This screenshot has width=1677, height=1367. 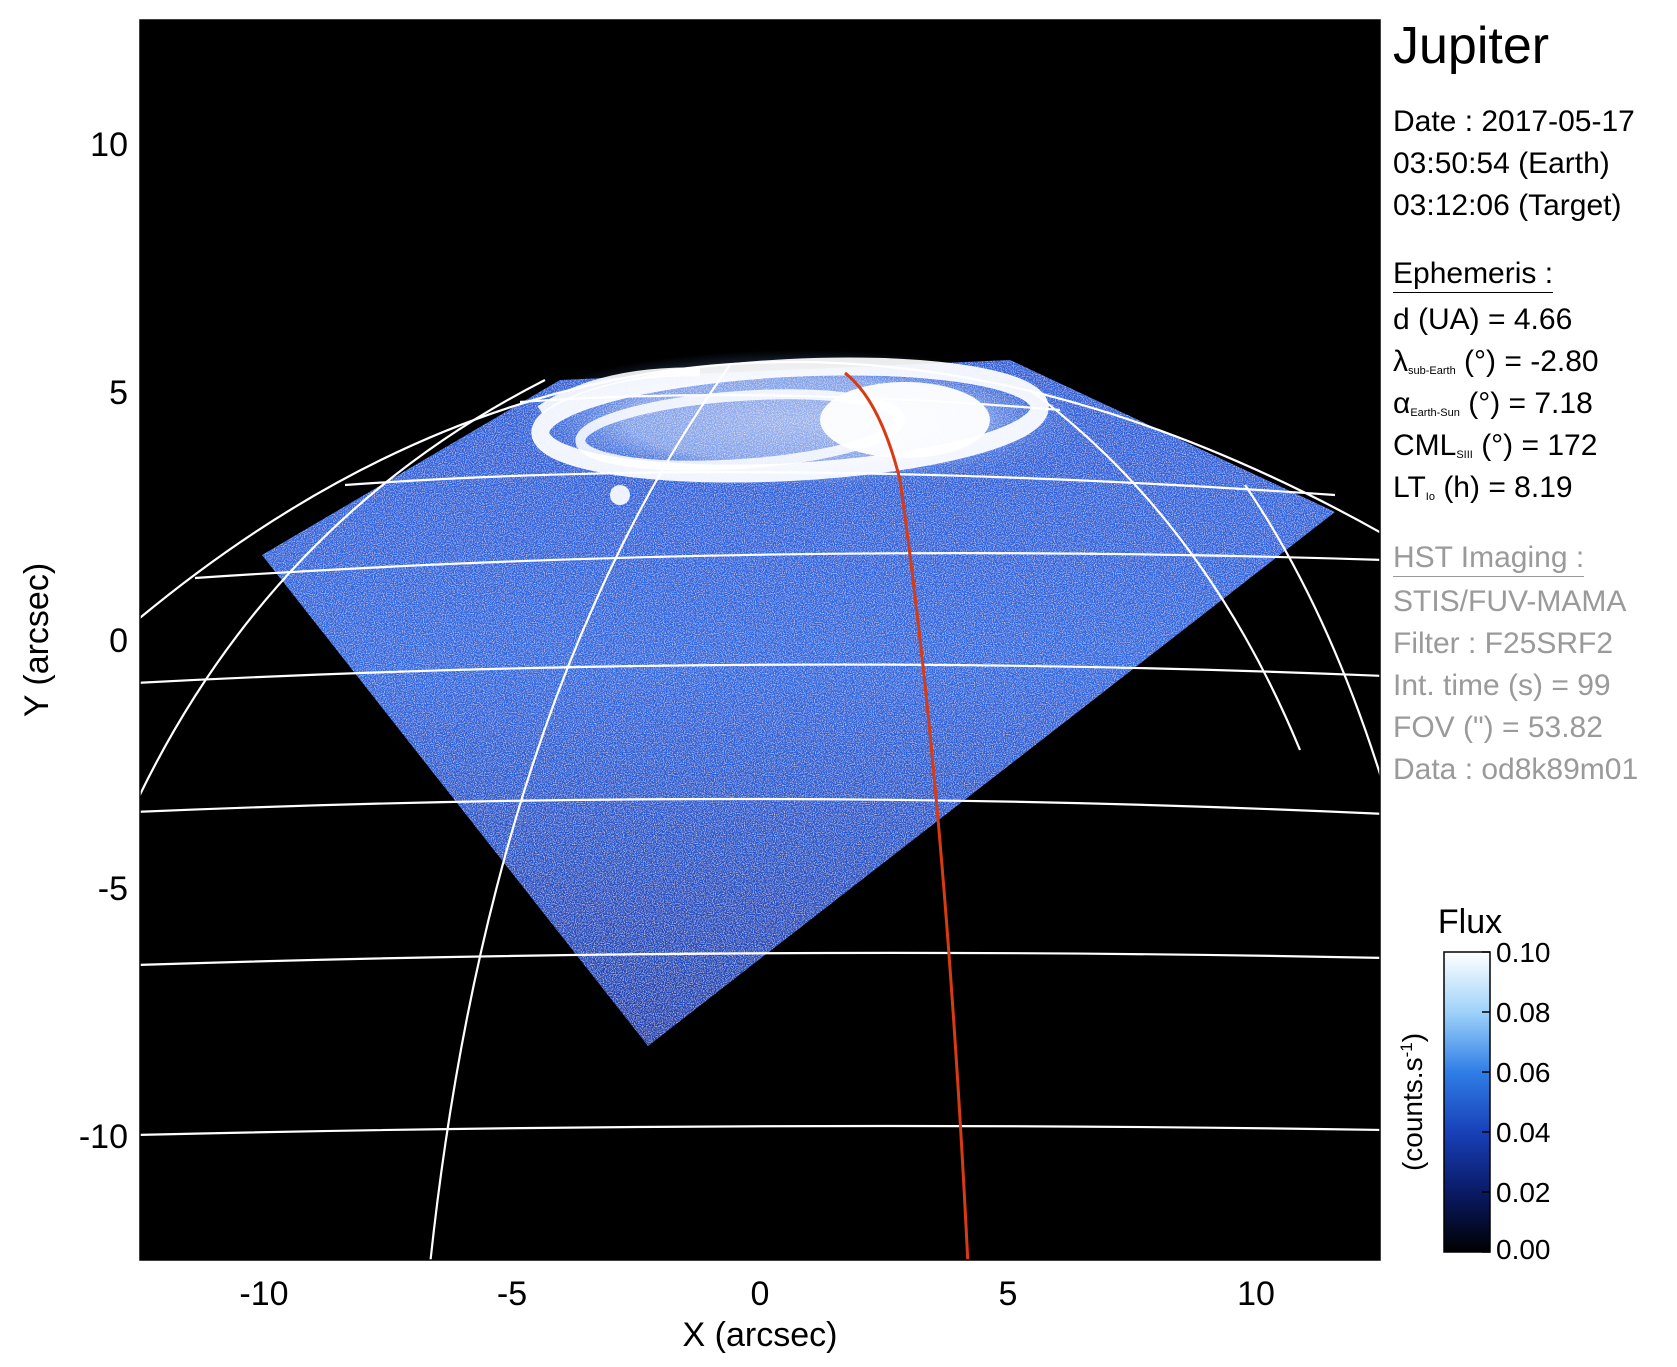 I want to click on x-tick-label: -10, so click(x=263, y=1294).